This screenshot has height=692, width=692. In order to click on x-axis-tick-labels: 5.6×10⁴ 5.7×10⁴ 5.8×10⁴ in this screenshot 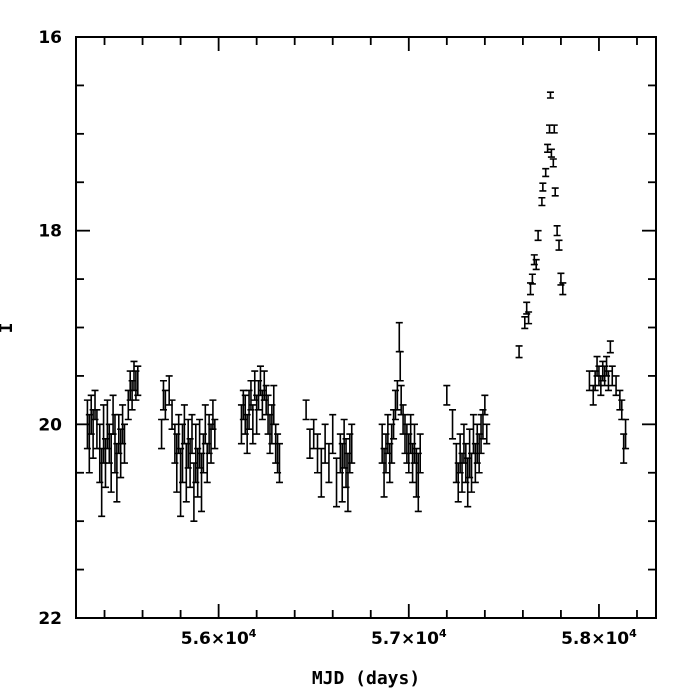, I will do `click(409, 638)`.